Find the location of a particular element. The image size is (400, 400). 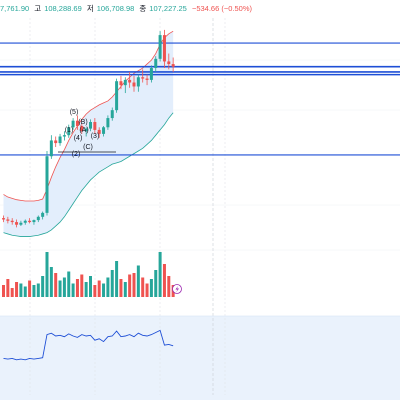

volume-bars is located at coordinates (88, 274).